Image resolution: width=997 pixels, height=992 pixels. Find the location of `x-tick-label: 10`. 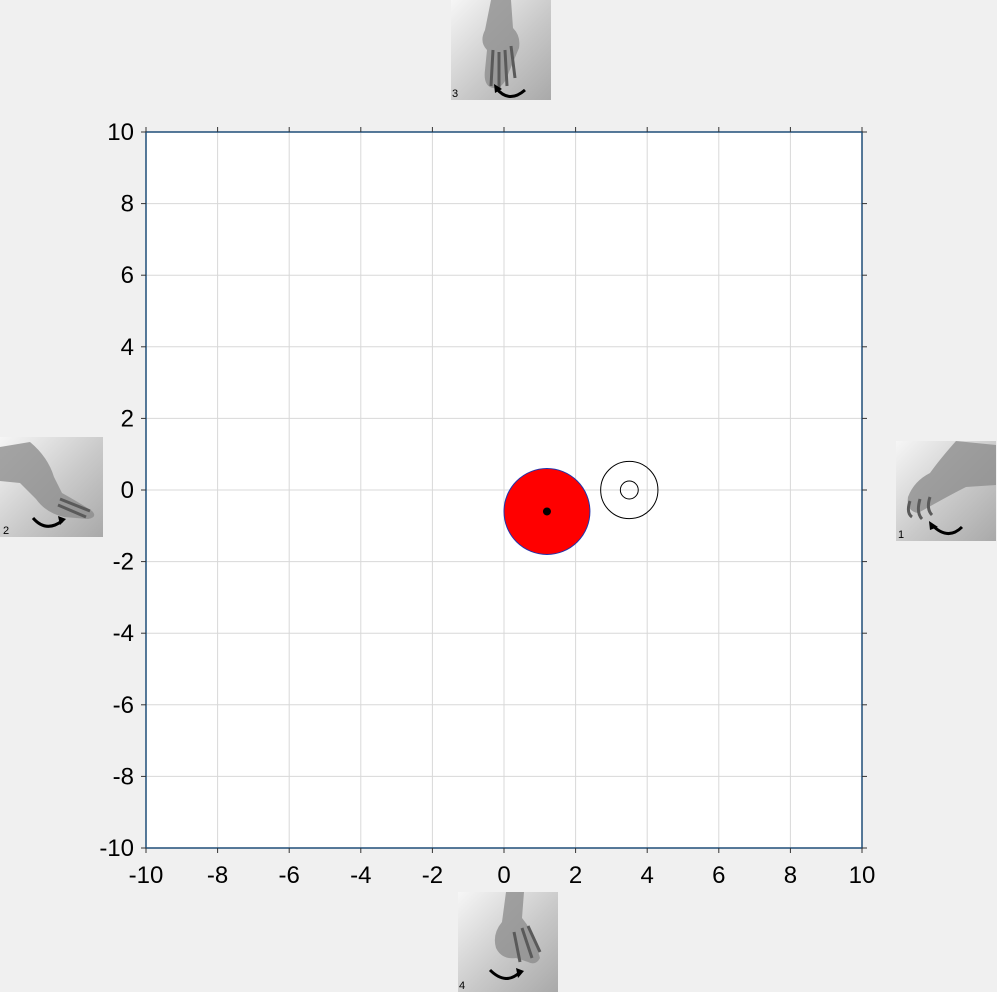

x-tick-label: 10 is located at coordinates (862, 875).